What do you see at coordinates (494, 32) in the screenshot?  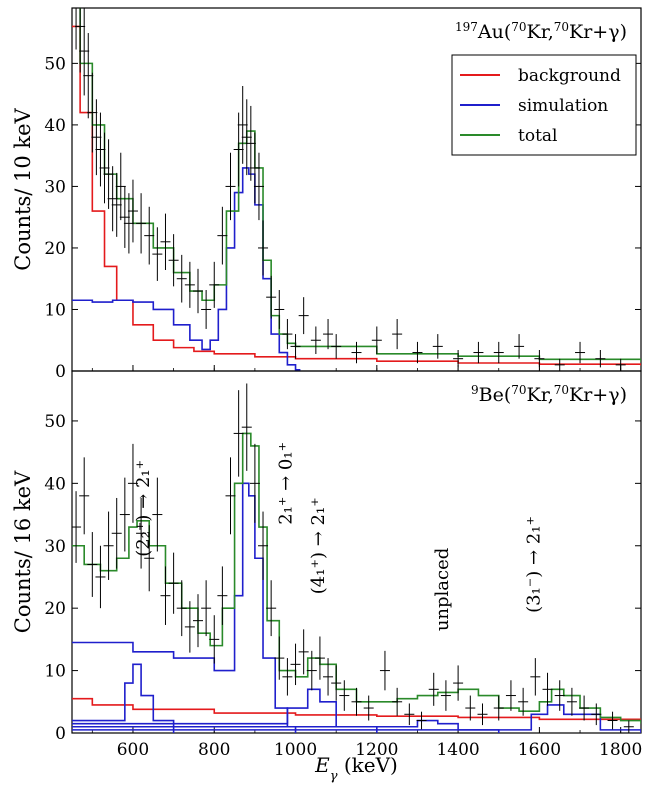 I see `title-target: Au(` at bounding box center [494, 32].